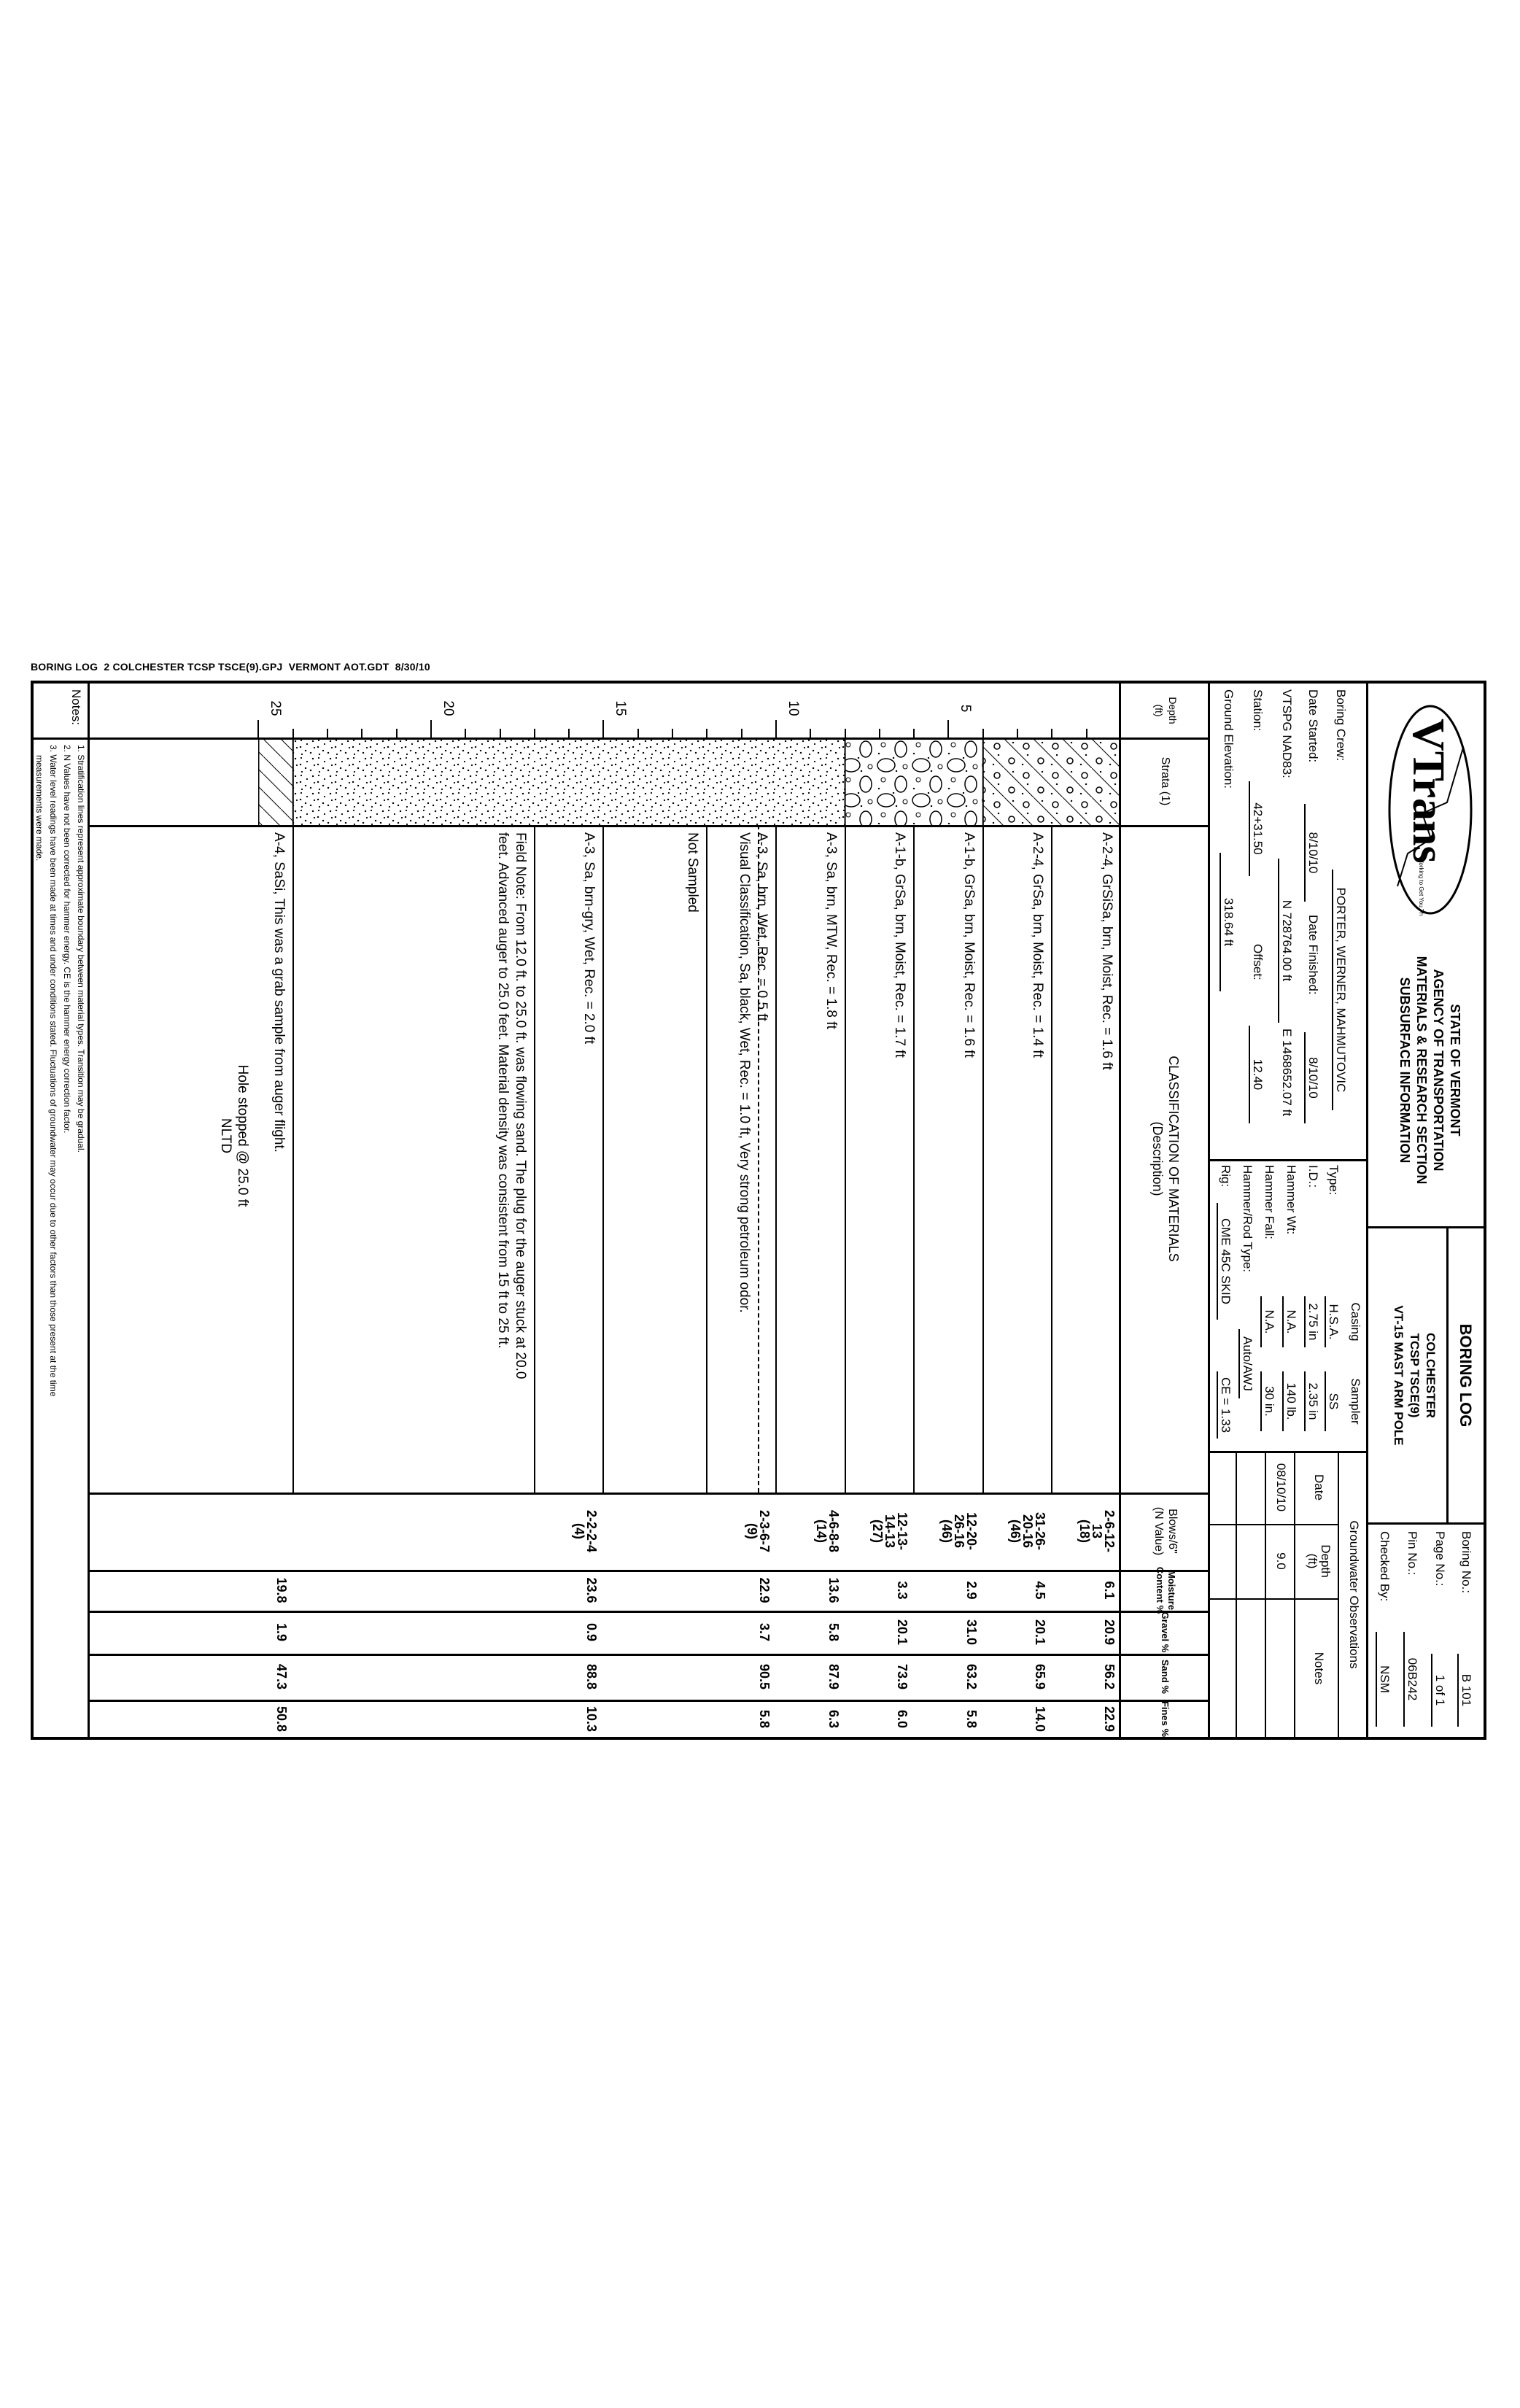 The width and height of the screenshot is (1520, 2408). What do you see at coordinates (902, 1590) in the screenshot?
I see `moisture-value: 3.3` at bounding box center [902, 1590].